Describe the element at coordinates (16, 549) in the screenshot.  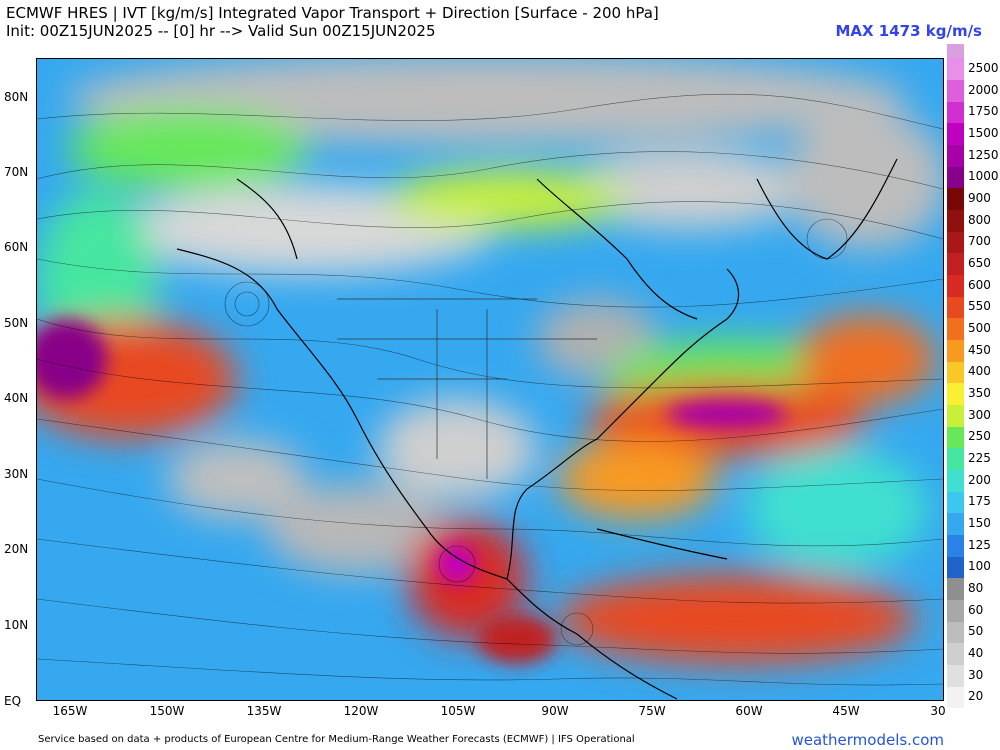
I see `lat-label: 20N` at that location.